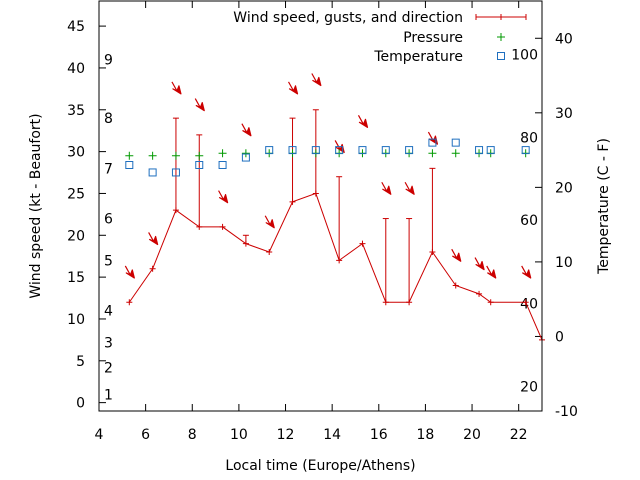 Image resolution: width=640 pixels, height=480 pixels. What do you see at coordinates (529, 138) in the screenshot?
I see `fahrenheit-label: 80` at bounding box center [529, 138].